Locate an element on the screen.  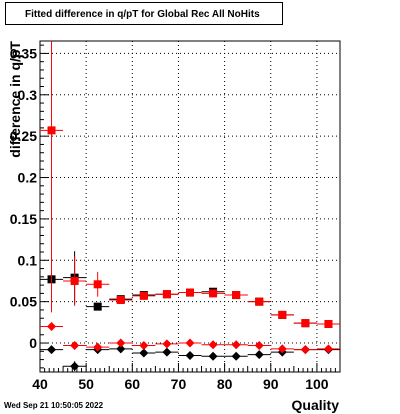
x-tick-label: 40 is located at coordinates (40, 384).